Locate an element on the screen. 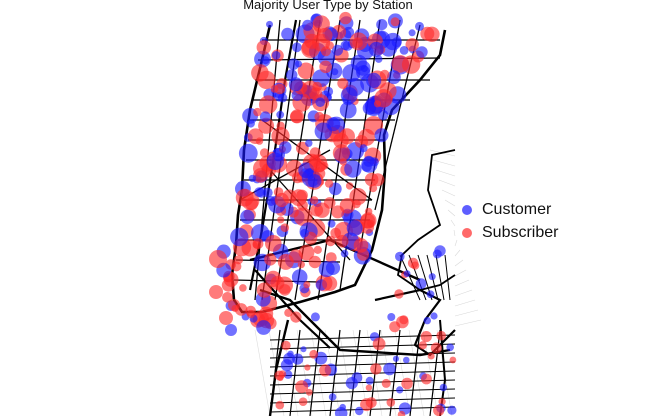 Image resolution: width=656 pixels, height=416 pixels. legend-item-customer: Customer is located at coordinates (510, 209).